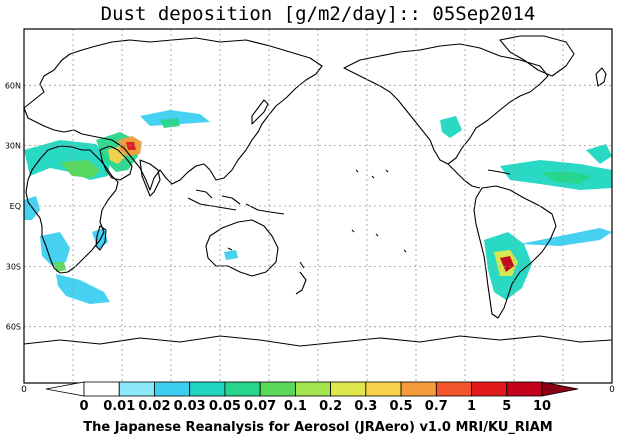 This screenshot has width=617, height=438. What do you see at coordinates (537, 56) in the screenshot?
I see `coast-greenland` at bounding box center [537, 56].